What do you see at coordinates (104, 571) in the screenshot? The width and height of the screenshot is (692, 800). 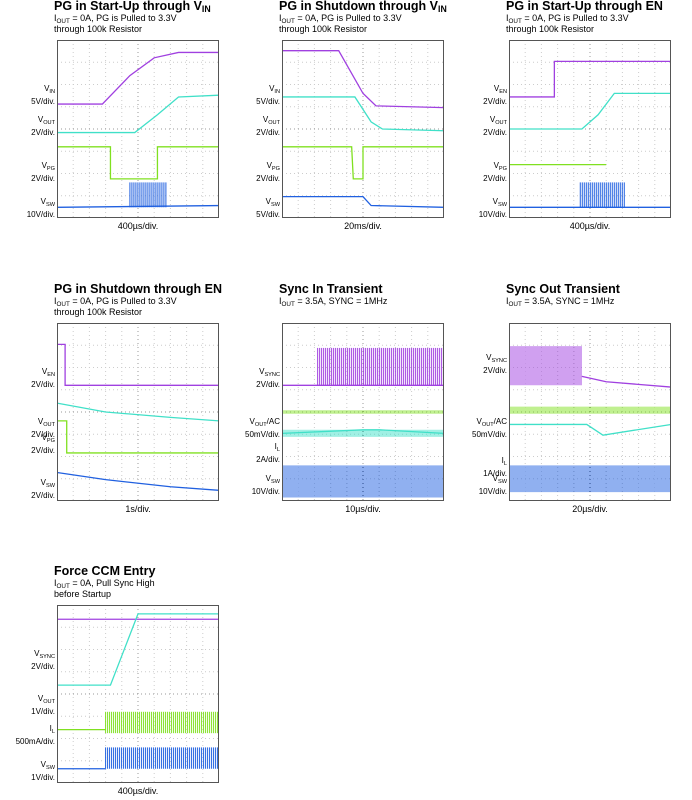 I see `panel-title: Force CCM Entry` at bounding box center [104, 571].